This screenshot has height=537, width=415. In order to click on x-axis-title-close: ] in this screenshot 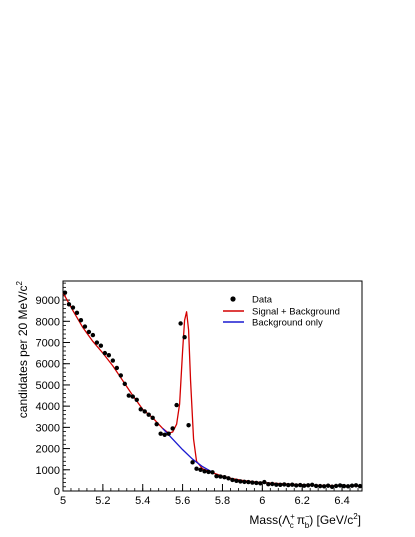, I will do `click(359, 520)`.